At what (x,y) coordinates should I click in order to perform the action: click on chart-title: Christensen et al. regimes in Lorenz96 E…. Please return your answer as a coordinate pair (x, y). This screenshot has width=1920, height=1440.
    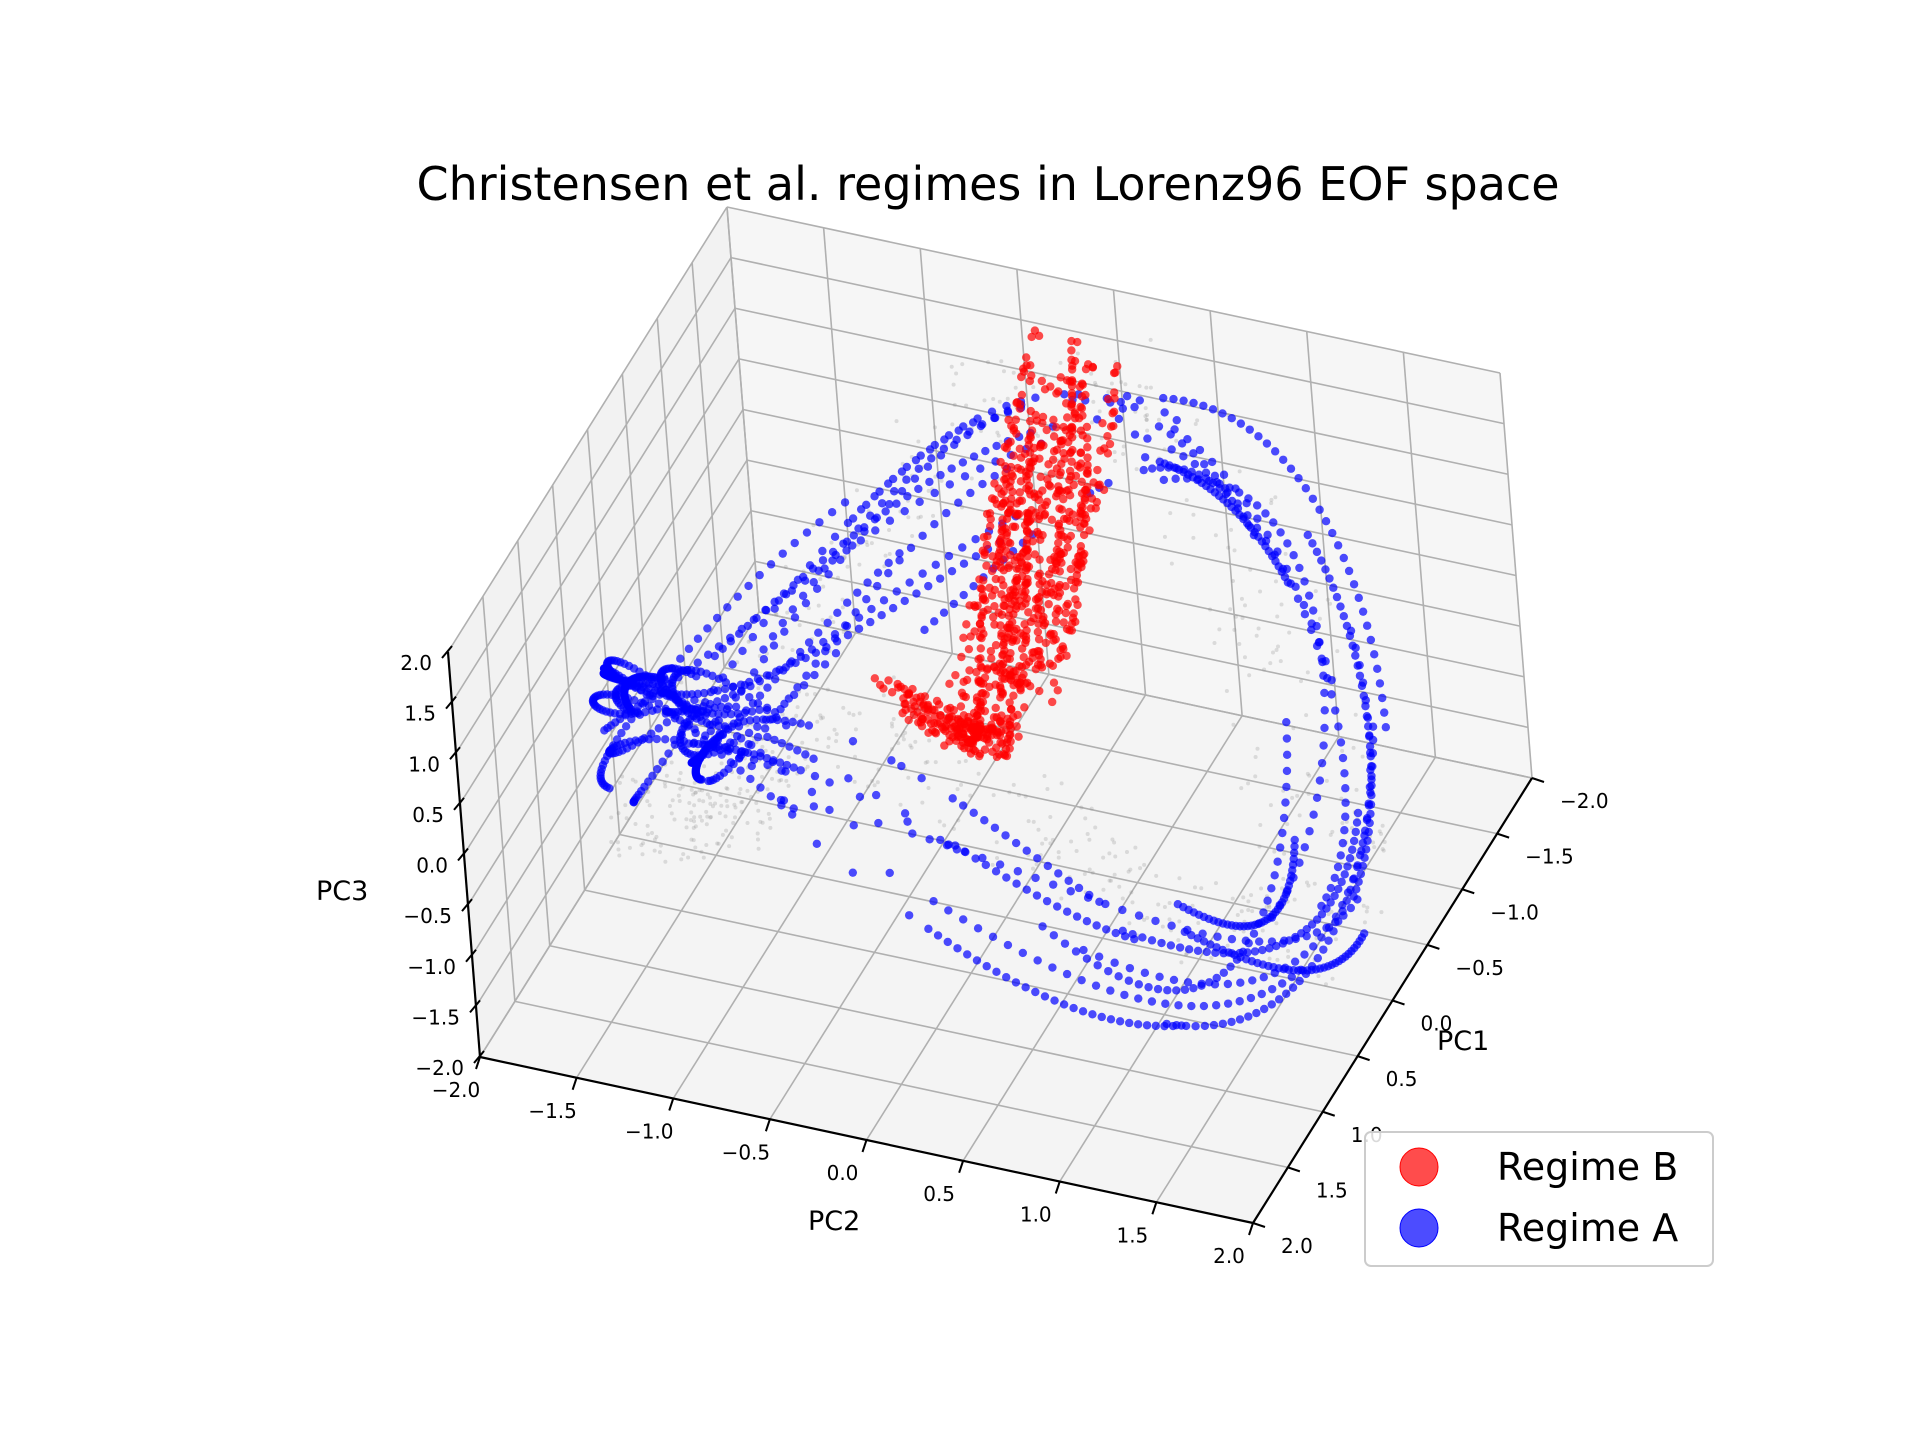
    Looking at the image, I should click on (988, 184).